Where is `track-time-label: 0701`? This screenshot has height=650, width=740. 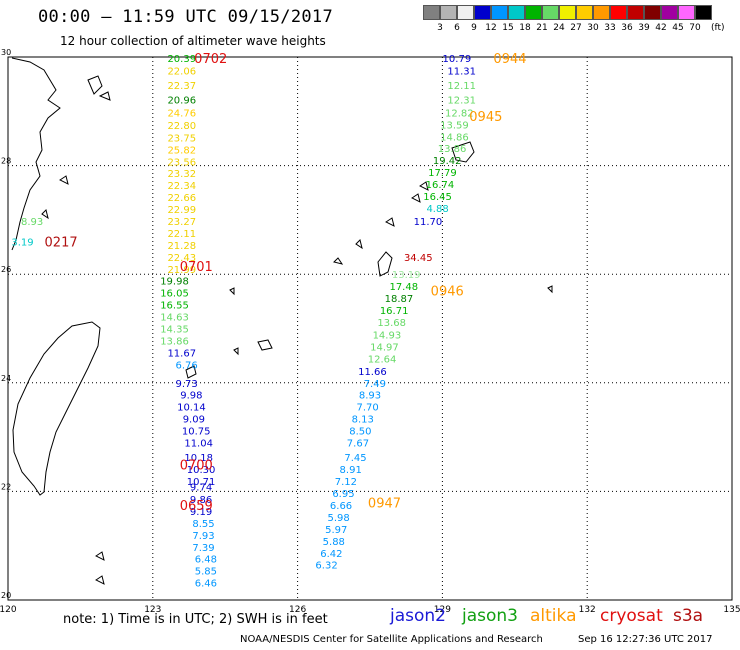
track-time-label: 0701 is located at coordinates (196, 267).